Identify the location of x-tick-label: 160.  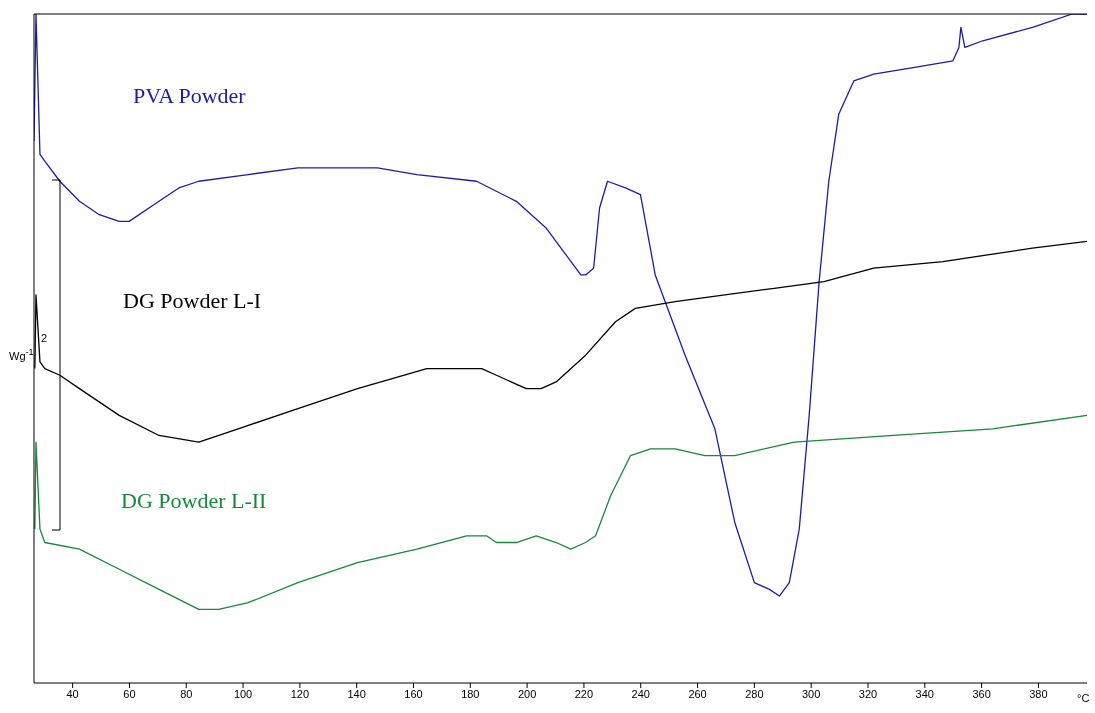
(413, 693).